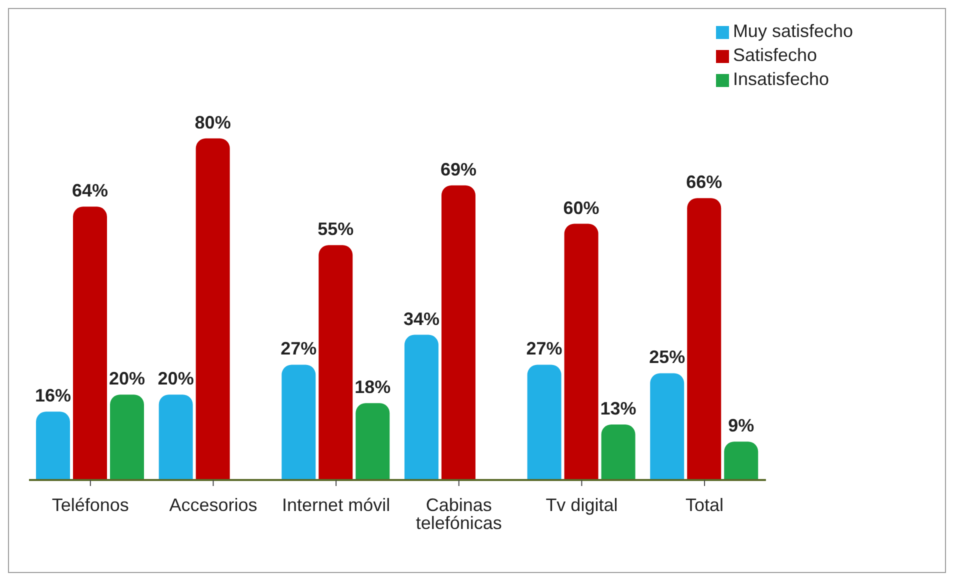 The height and width of the screenshot is (583, 956). What do you see at coordinates (774, 55) in the screenshot?
I see `legend-label: Satisfecho` at bounding box center [774, 55].